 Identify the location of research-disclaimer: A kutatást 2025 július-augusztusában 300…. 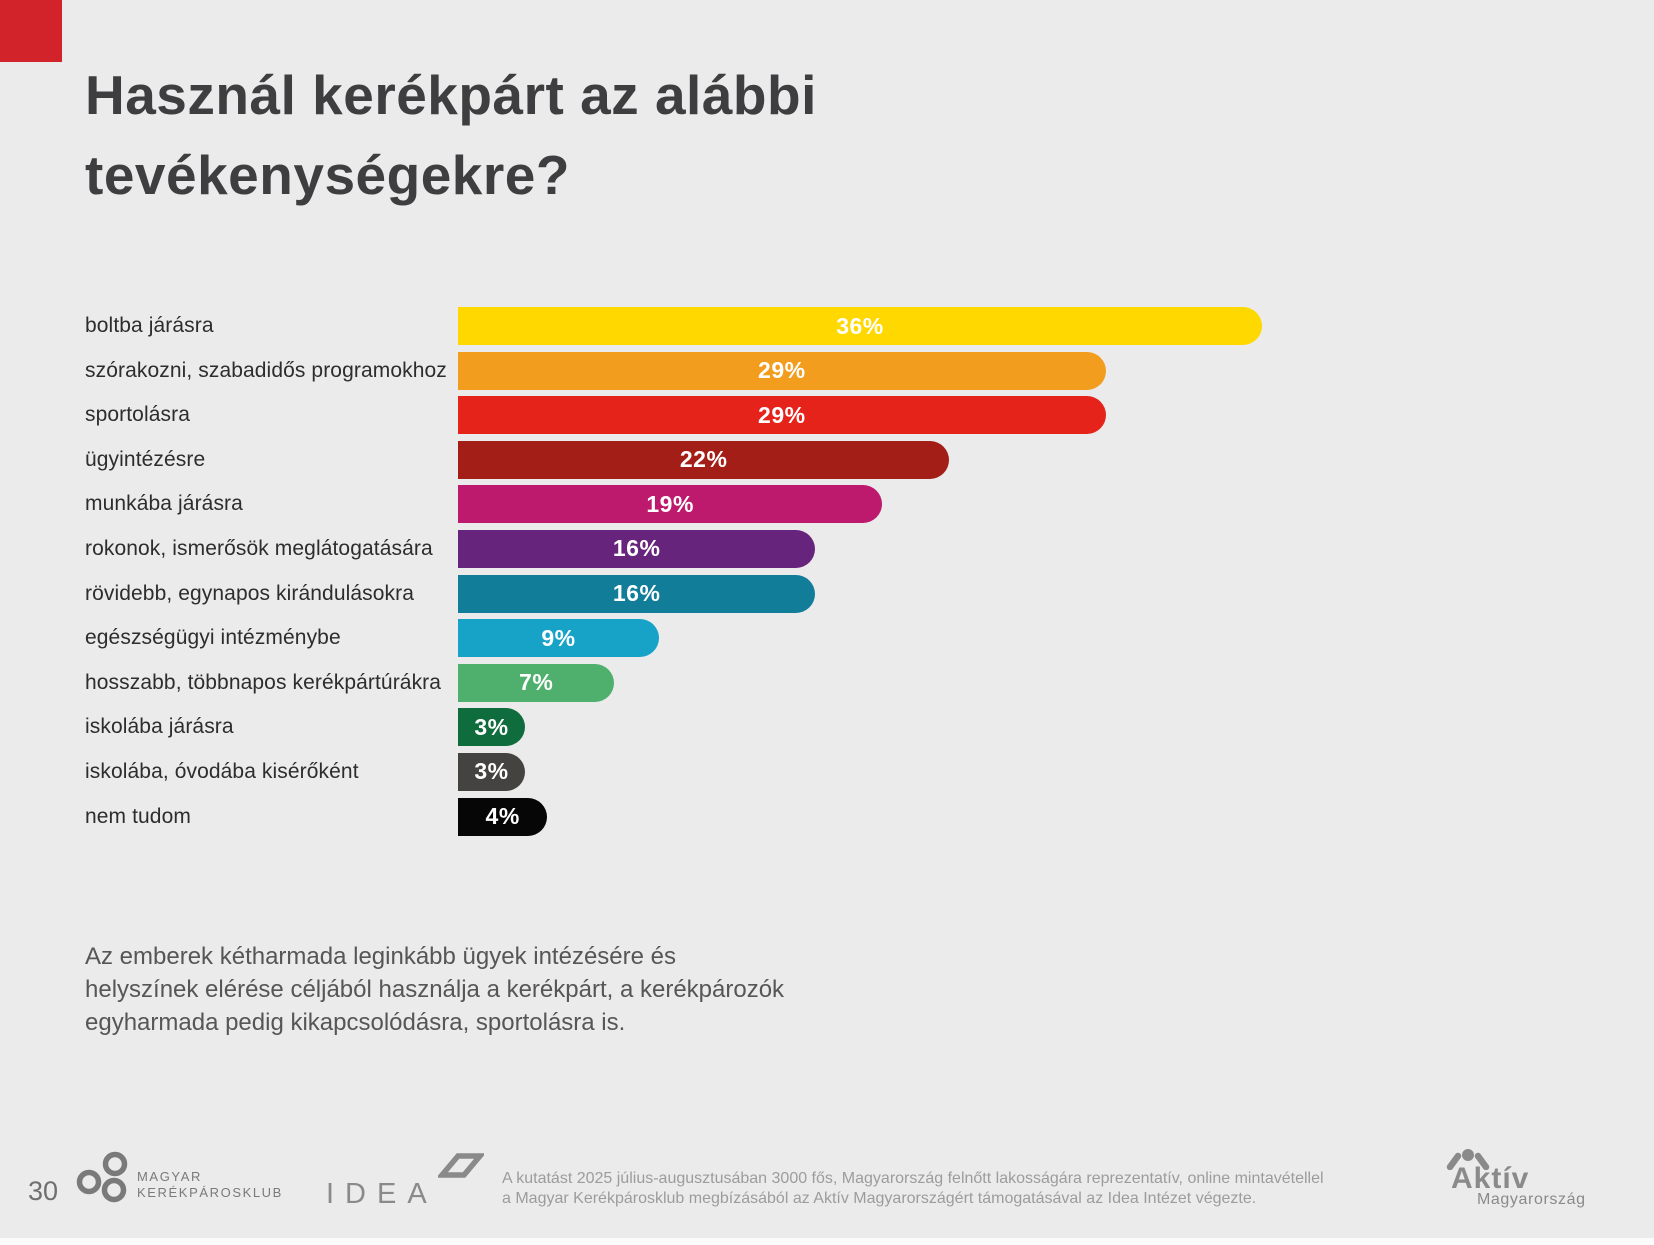
(913, 1189).